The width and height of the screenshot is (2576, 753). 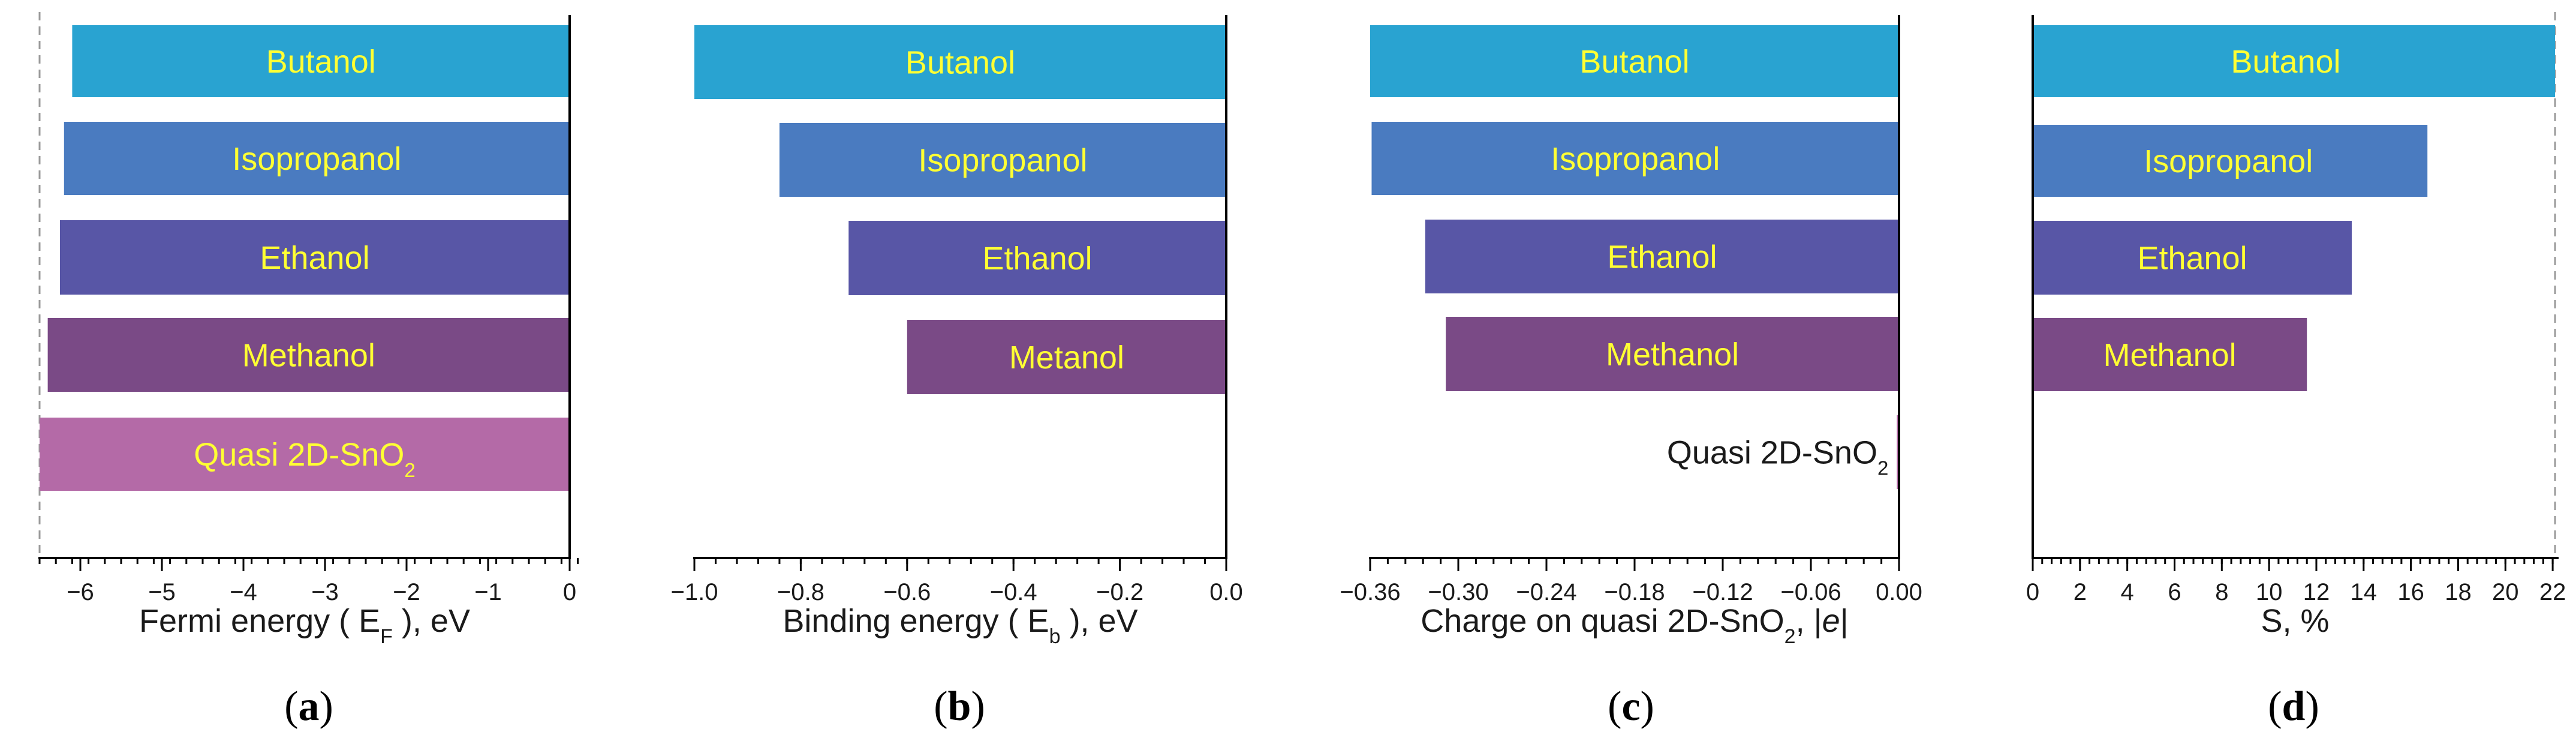 I want to click on panel-letter-c: (c), so click(x=1631, y=706).